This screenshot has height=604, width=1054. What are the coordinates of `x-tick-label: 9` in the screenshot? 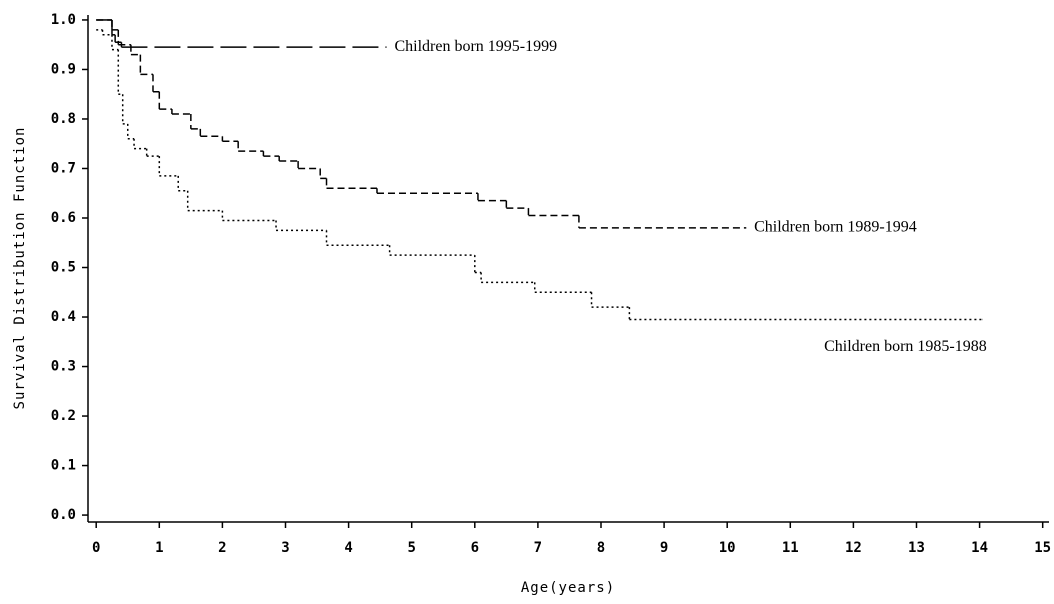 It's located at (664, 548).